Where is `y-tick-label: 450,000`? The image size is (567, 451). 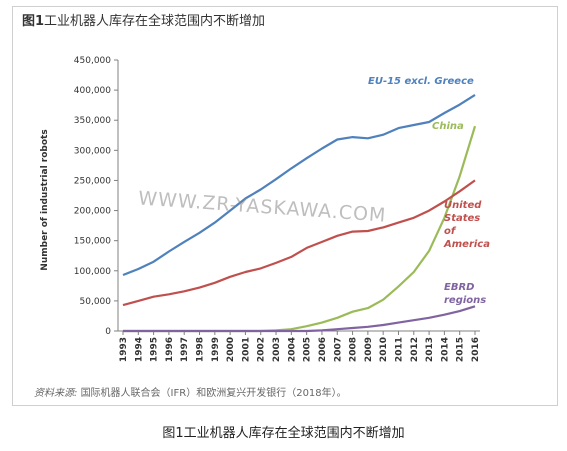
y-tick-label: 450,000 is located at coordinates (92, 61).